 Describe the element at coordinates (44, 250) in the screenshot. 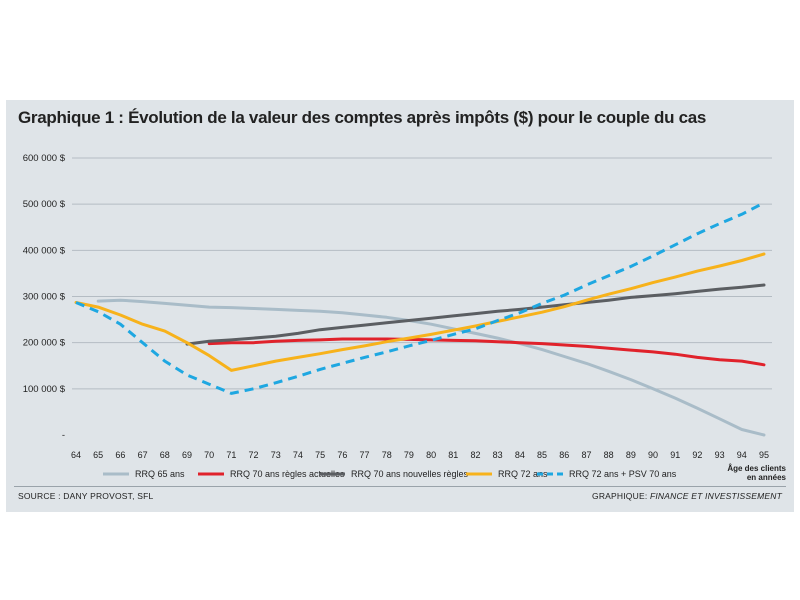

I see `y-tick-label: 400 000 $` at that location.